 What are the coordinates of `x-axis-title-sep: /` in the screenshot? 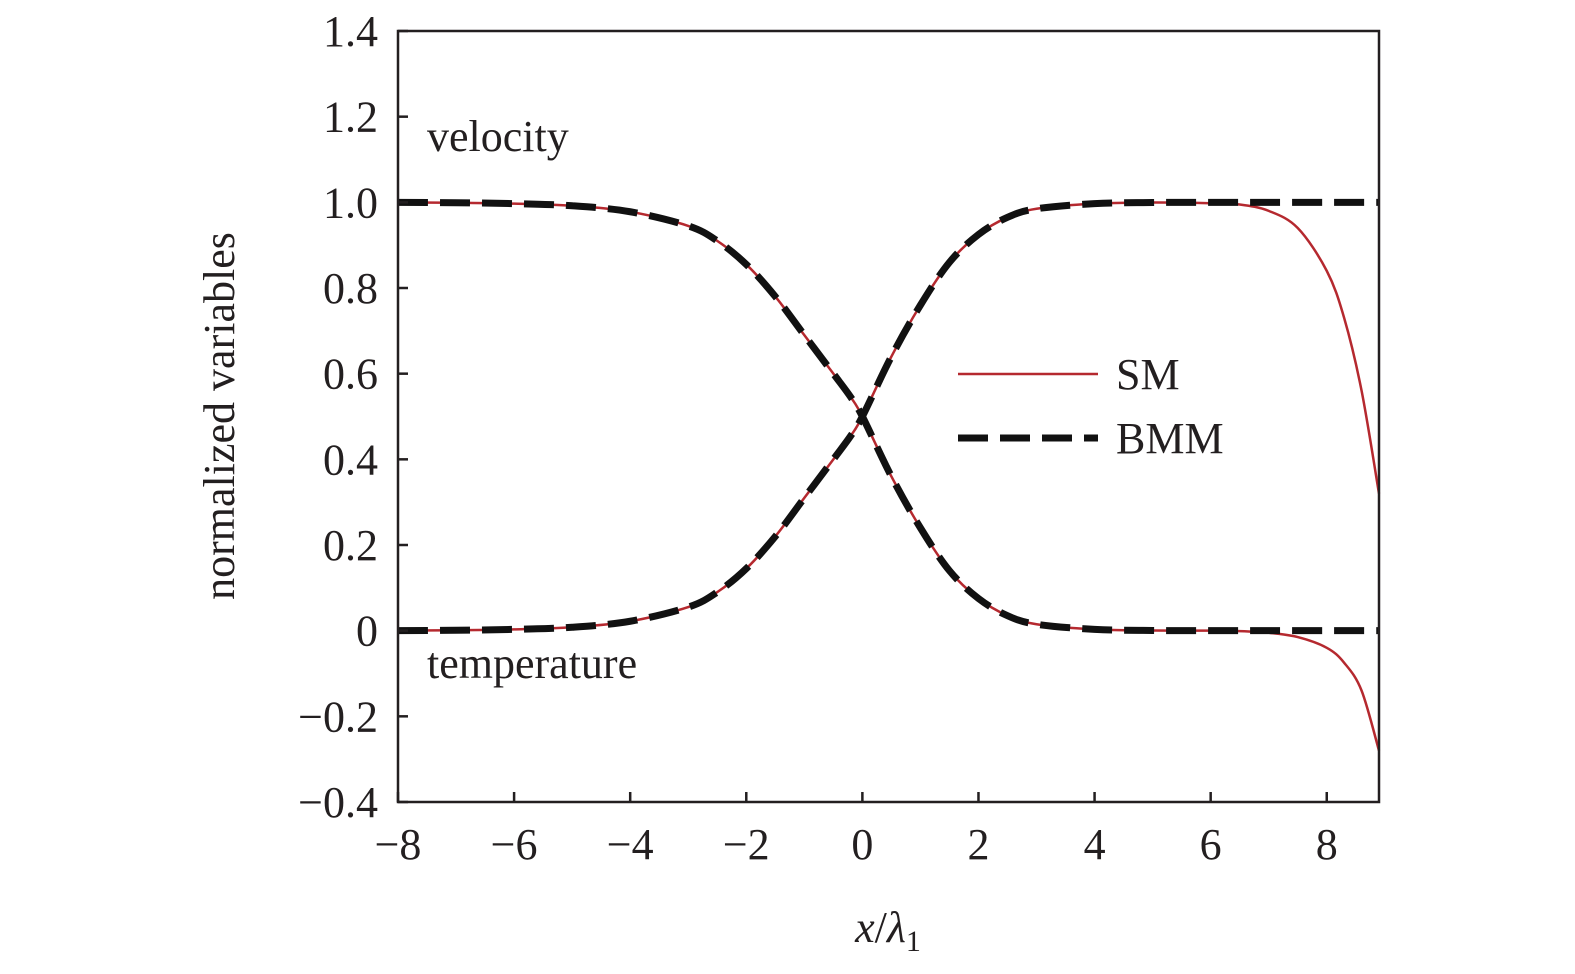 It's located at (881, 927).